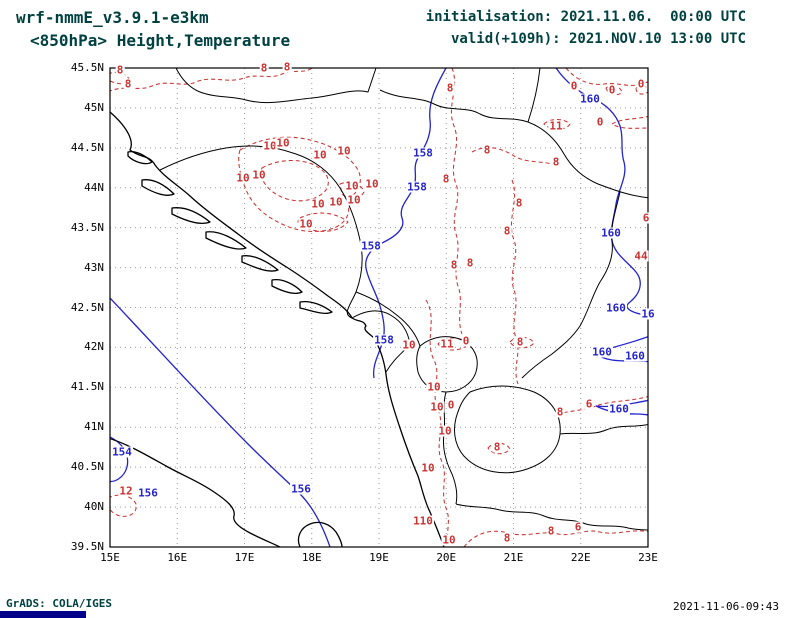  I want to click on border-bosnia, so click(261, 232).